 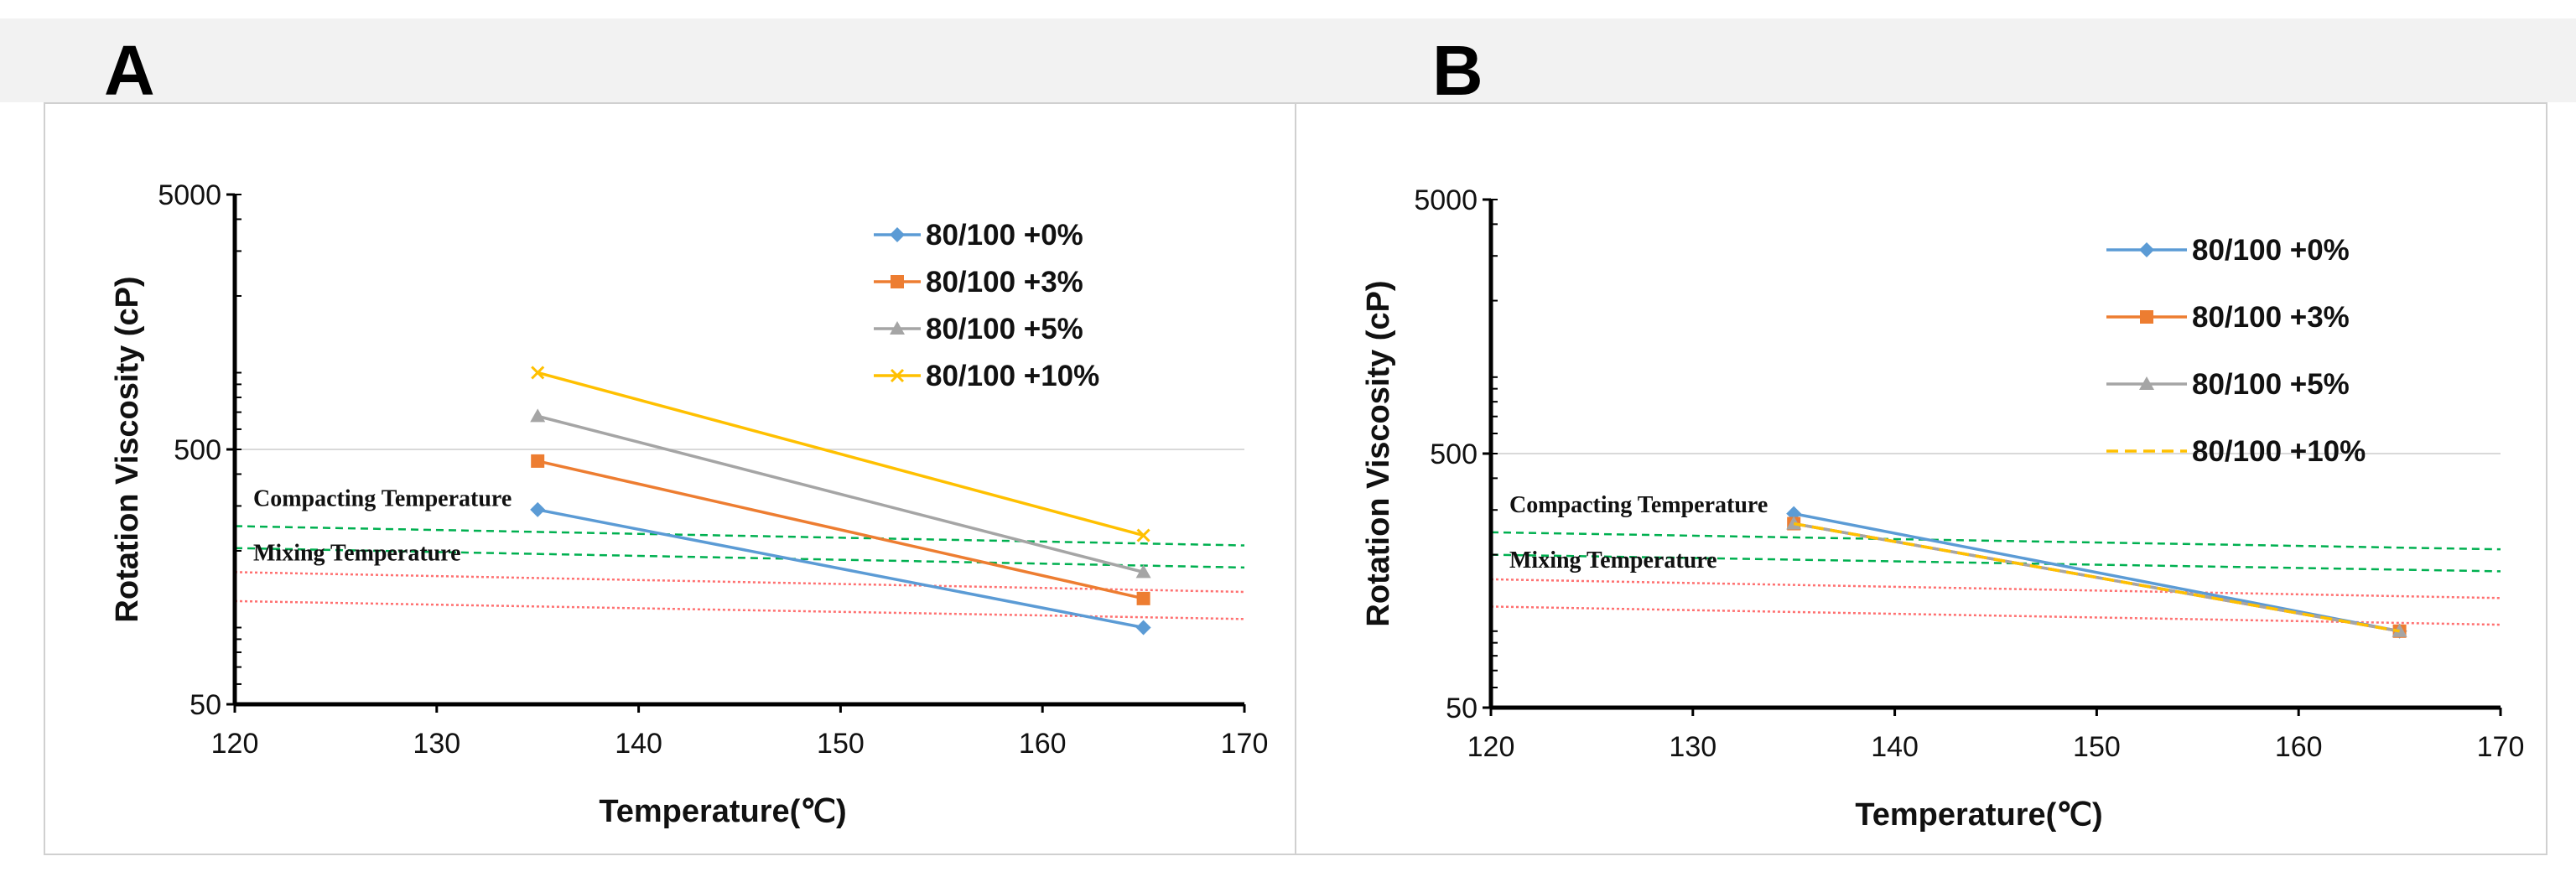 I want to click on legend-marker-3-stroke, so click(x=897, y=375).